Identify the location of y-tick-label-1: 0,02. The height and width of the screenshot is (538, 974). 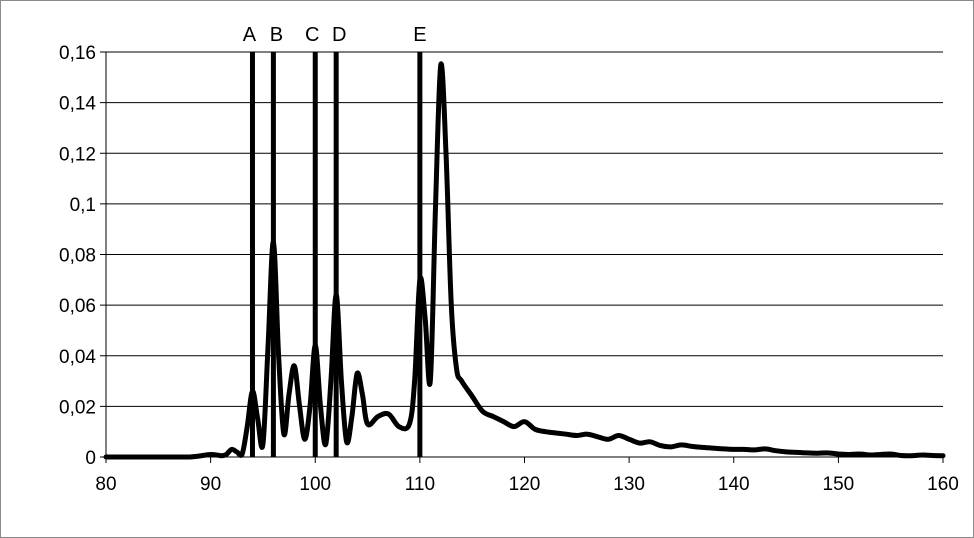
(77, 407).